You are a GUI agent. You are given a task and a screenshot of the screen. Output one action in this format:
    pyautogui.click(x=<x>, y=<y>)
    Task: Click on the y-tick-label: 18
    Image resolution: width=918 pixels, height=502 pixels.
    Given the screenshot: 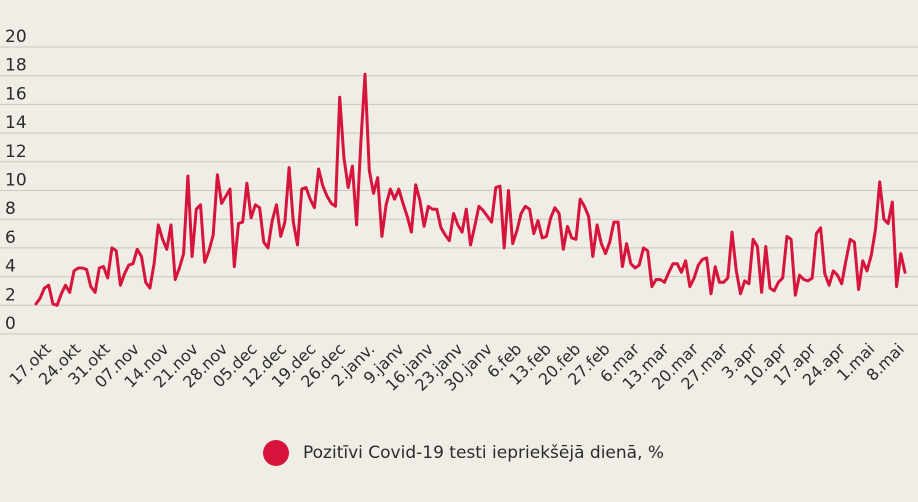 What is the action you would take?
    pyautogui.click(x=16, y=66)
    